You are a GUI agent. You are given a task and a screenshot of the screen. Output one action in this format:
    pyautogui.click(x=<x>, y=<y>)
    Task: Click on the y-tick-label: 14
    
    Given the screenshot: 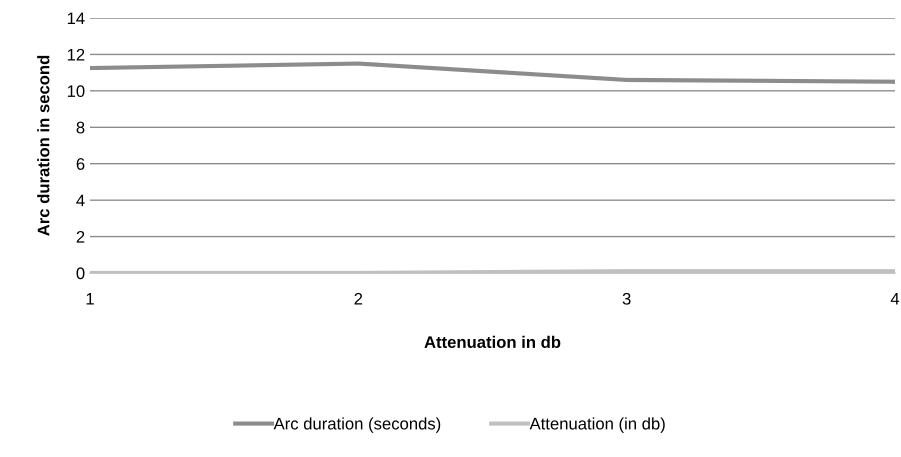 What is the action you would take?
    pyautogui.click(x=76, y=18)
    